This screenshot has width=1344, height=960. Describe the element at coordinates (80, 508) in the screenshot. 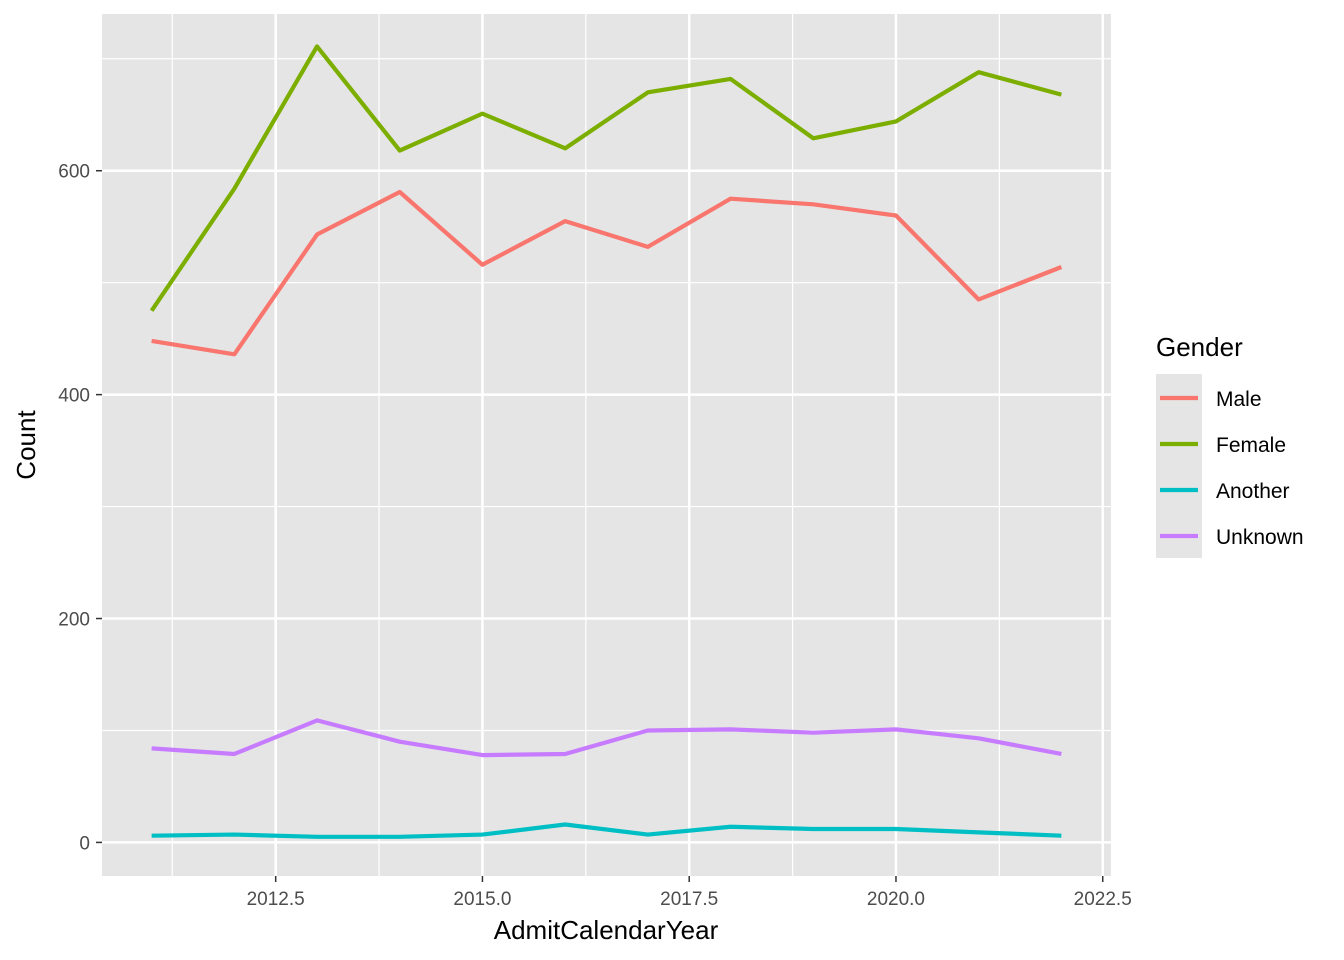

I see `y-axis: 0 200 400 600` at that location.